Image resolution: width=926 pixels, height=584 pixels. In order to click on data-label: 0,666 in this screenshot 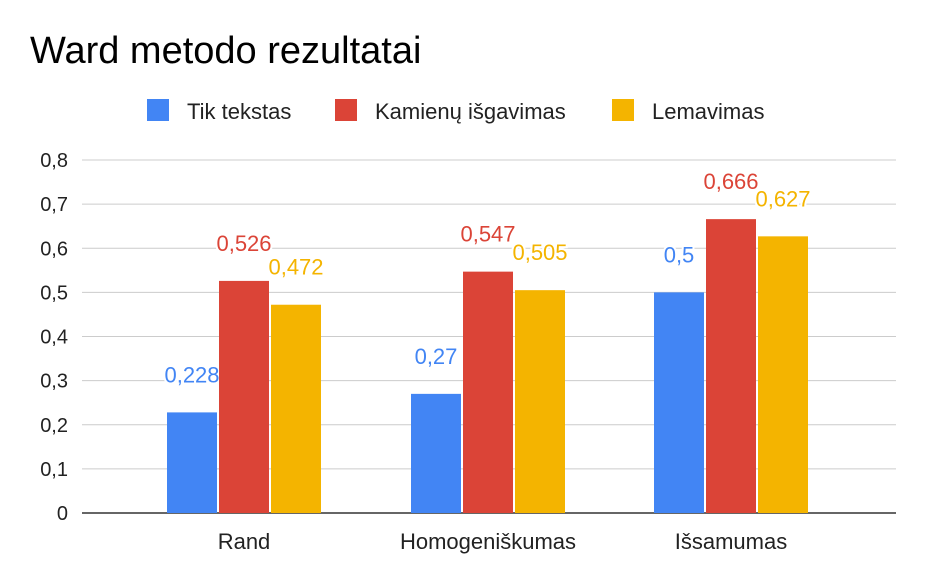, I will do `click(730, 181)`.